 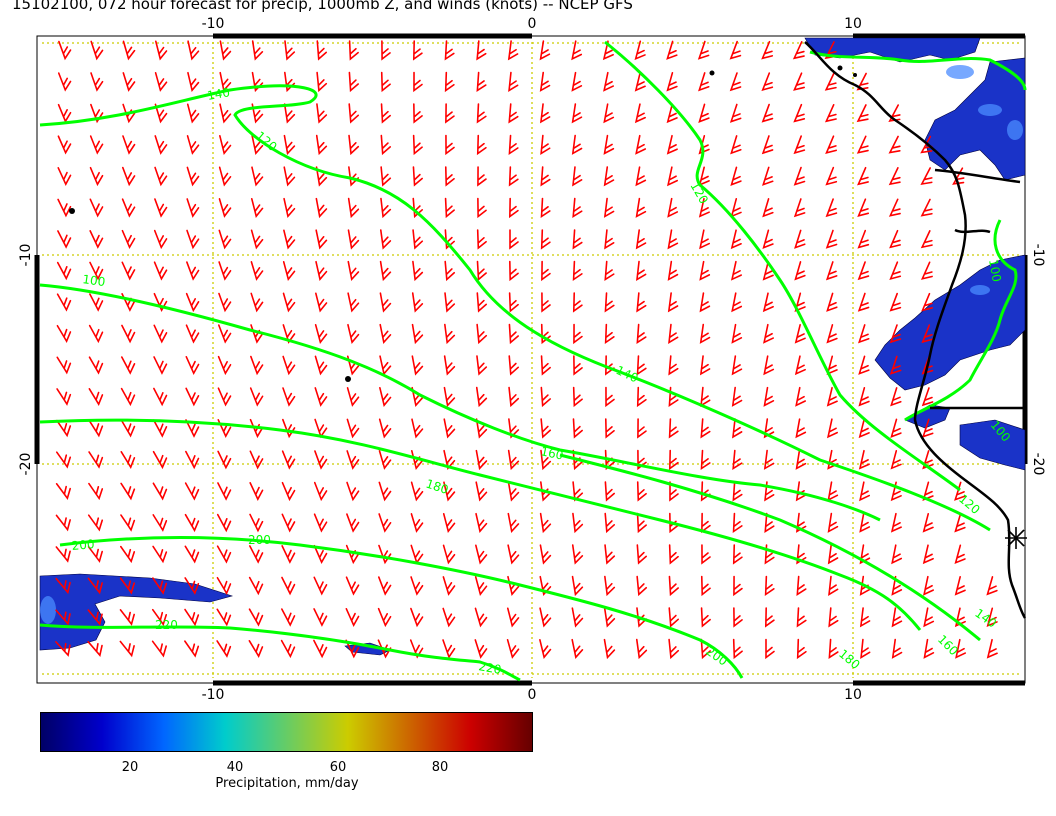 What do you see at coordinates (699, 193) in the screenshot?
I see `contour-label: 120` at bounding box center [699, 193].